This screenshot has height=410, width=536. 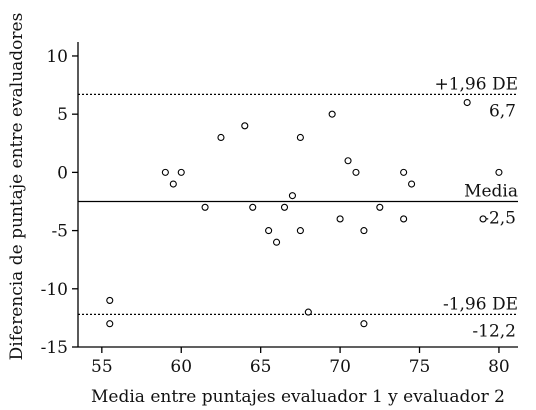 I want to click on y-axis-label: Diferencia de puntaje entre evaluadores, so click(x=17, y=187).